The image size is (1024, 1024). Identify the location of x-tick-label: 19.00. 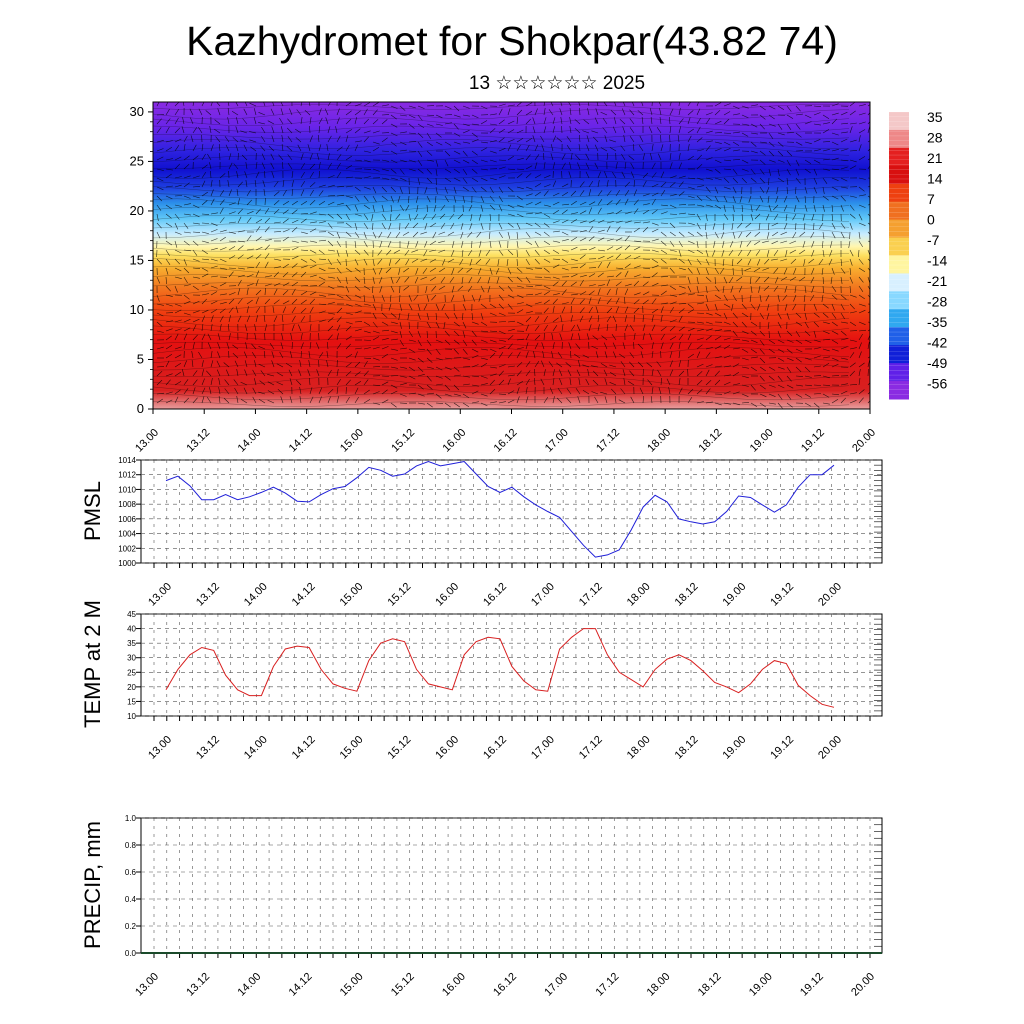
(734, 748).